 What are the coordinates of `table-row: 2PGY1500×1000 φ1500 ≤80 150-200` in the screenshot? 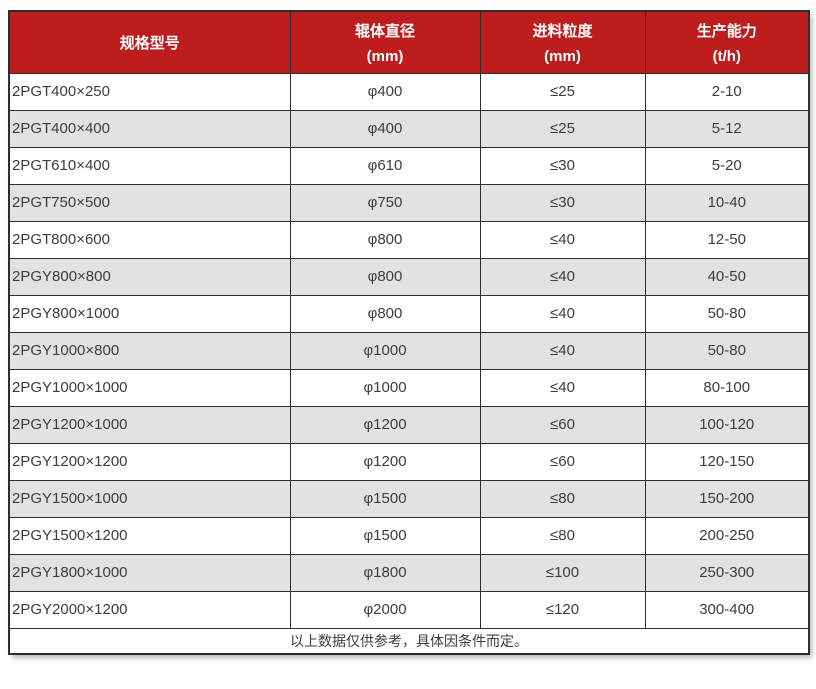 It's located at (409, 498).